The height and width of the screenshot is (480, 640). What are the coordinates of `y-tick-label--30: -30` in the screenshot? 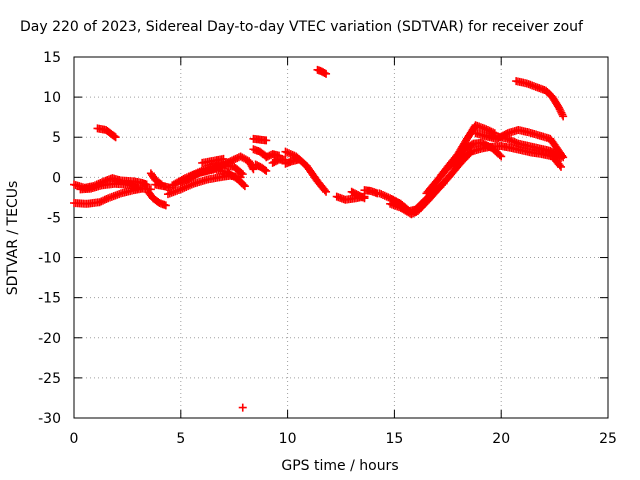 It's located at (49, 419).